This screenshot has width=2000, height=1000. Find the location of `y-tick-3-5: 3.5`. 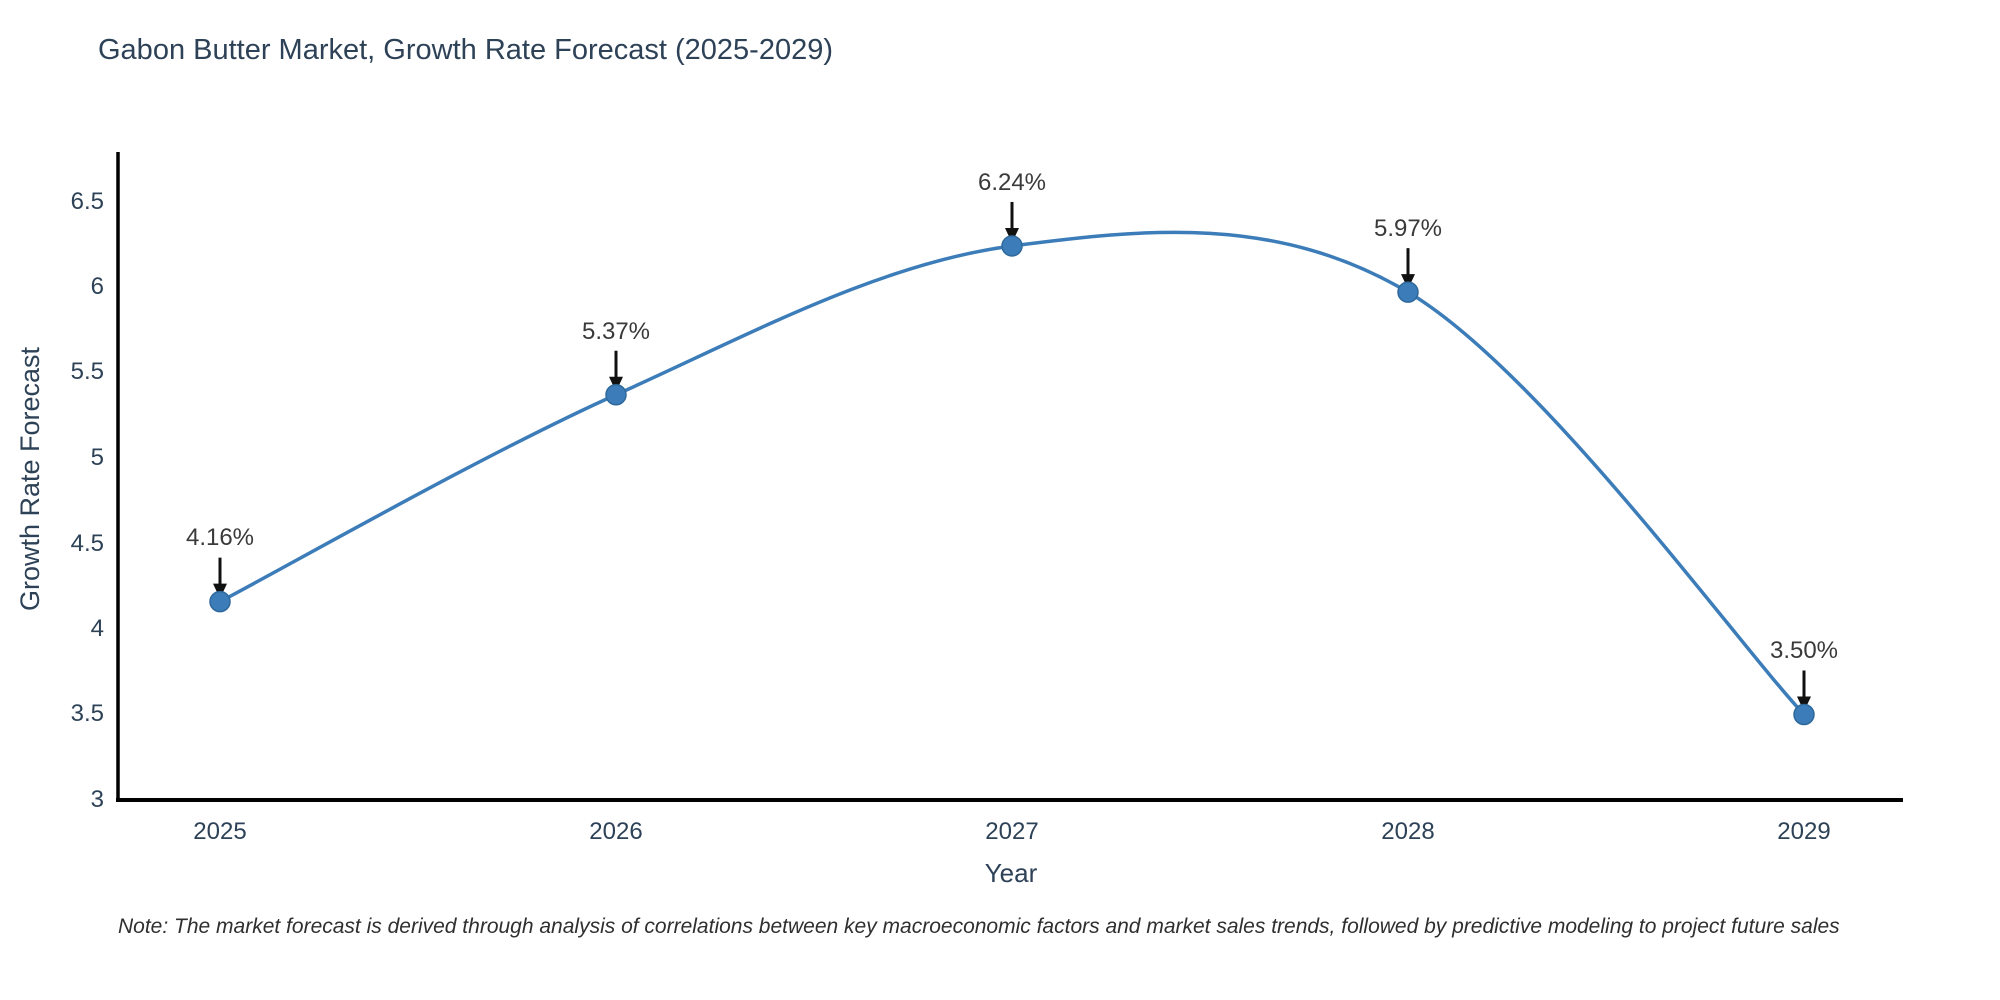

y-tick-3-5: 3.5 is located at coordinates (87, 713).